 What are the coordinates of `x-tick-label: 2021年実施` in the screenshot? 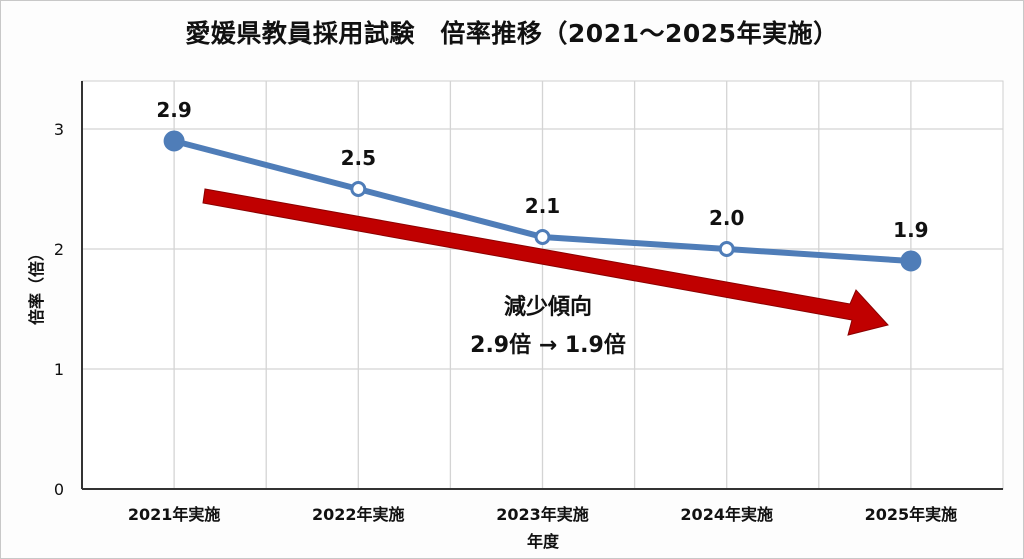 It's located at (174, 514).